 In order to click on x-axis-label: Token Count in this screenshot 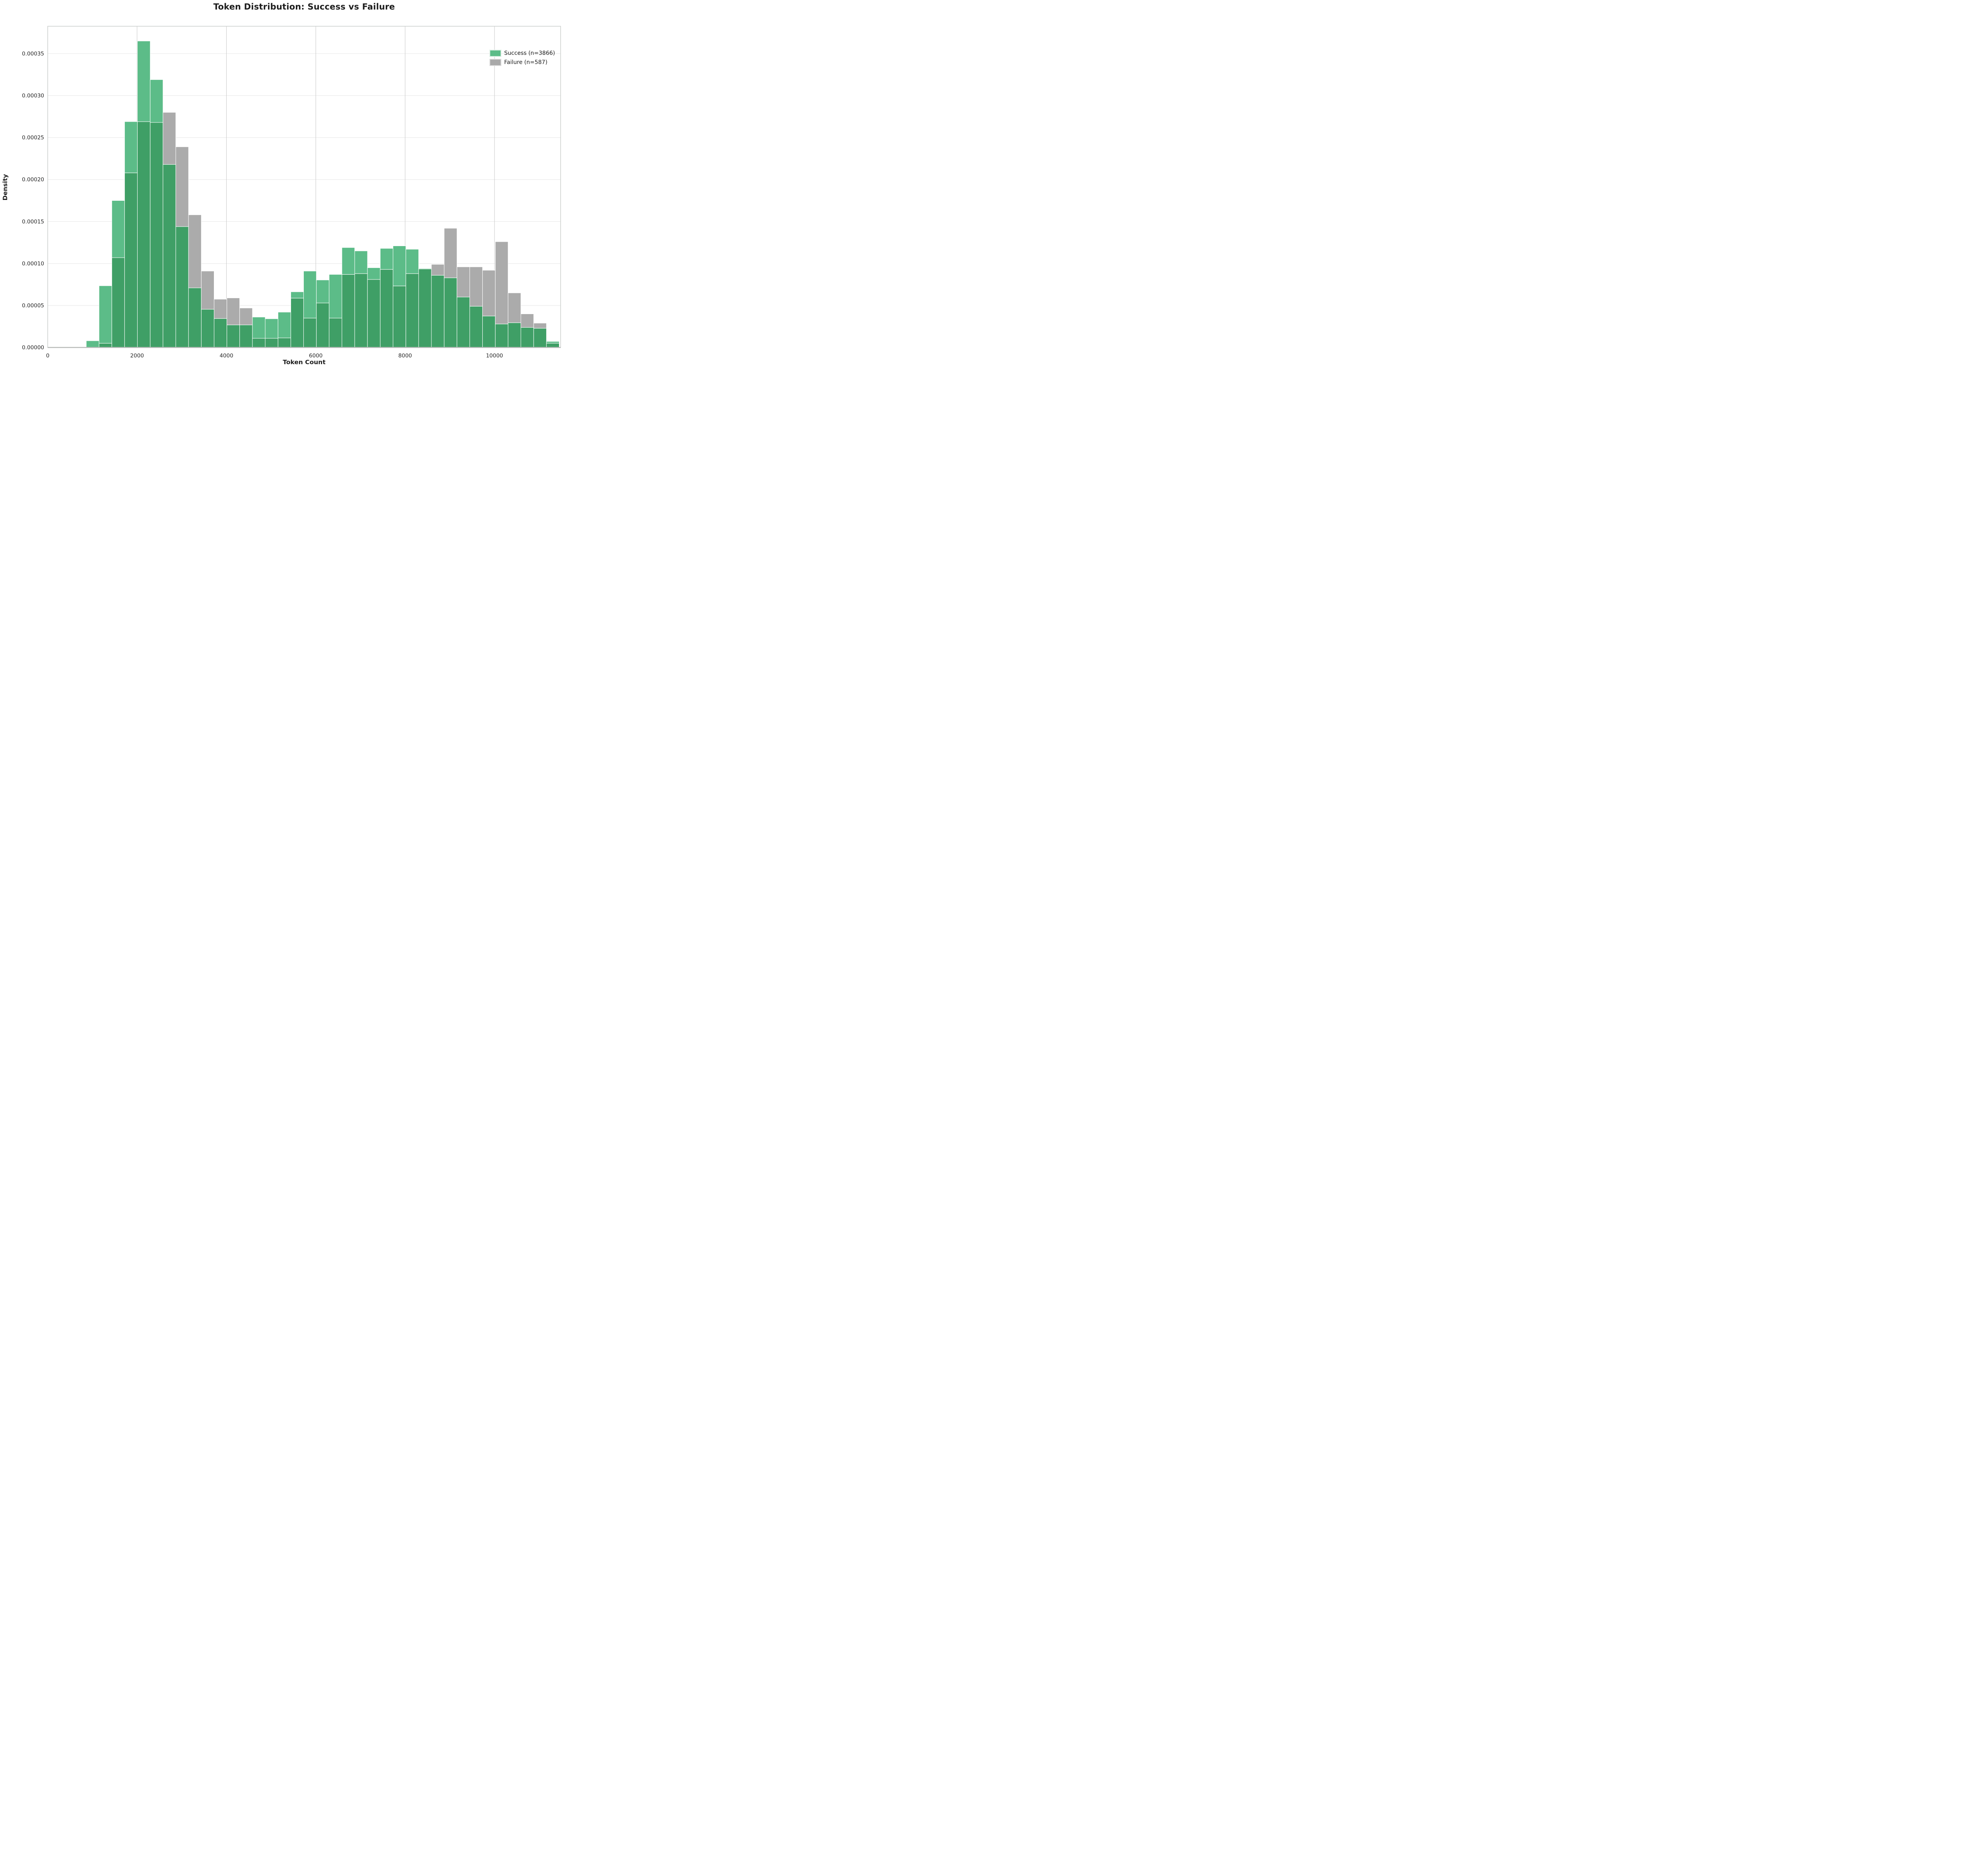, I will do `click(304, 362)`.